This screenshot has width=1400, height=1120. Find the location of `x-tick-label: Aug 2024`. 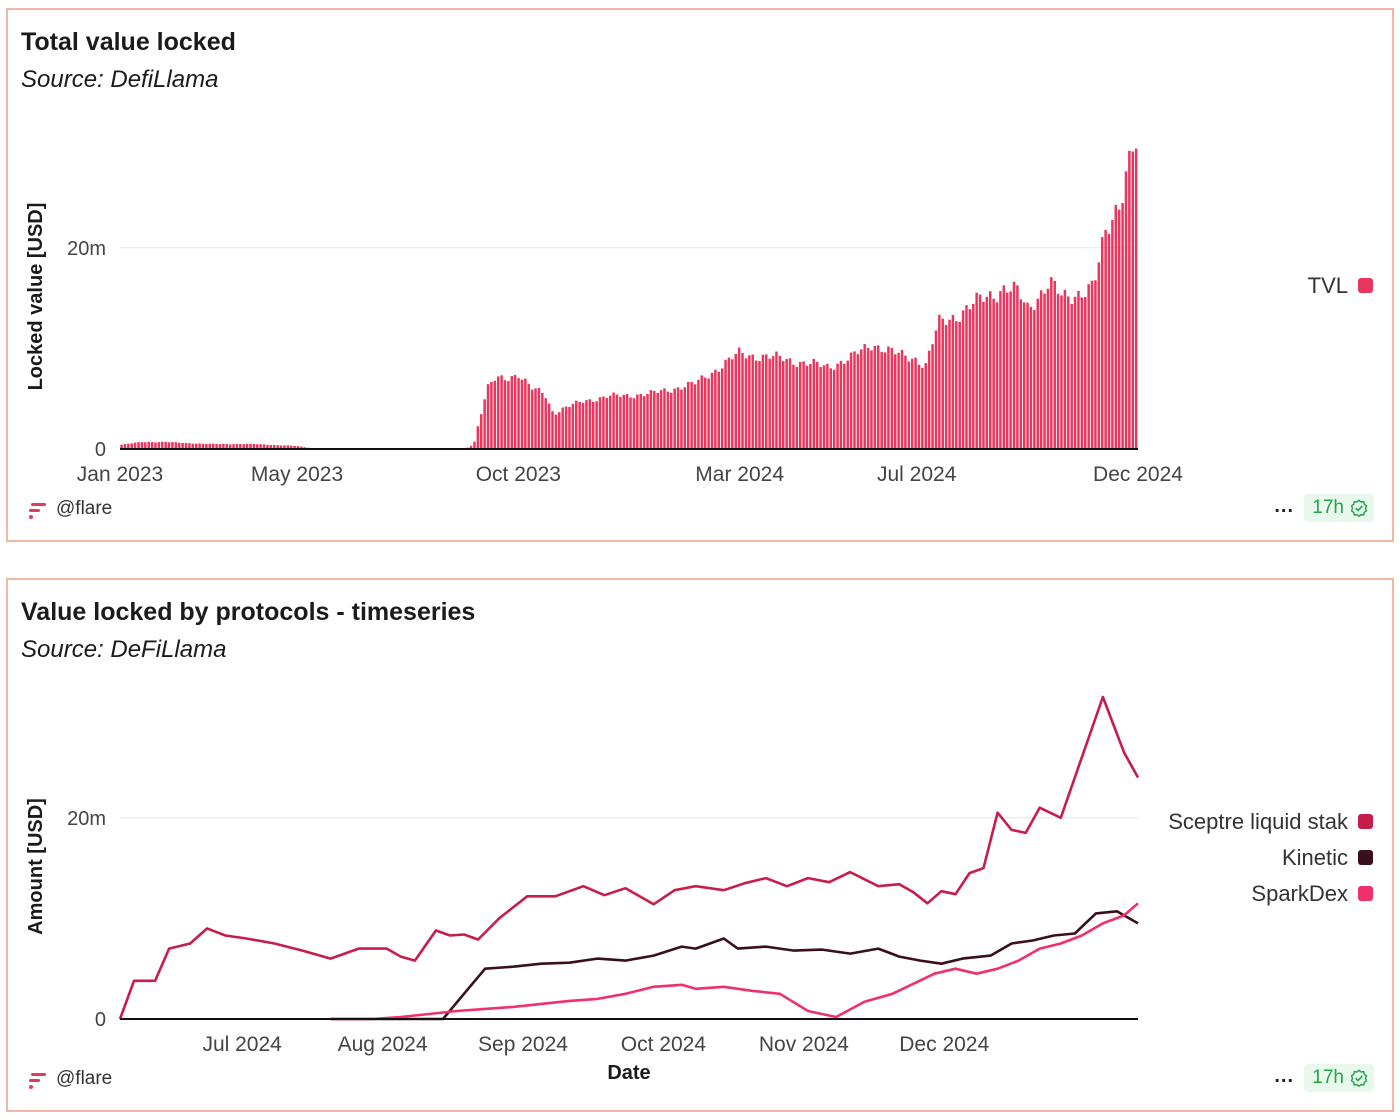

x-tick-label: Aug 2024 is located at coordinates (383, 1044).